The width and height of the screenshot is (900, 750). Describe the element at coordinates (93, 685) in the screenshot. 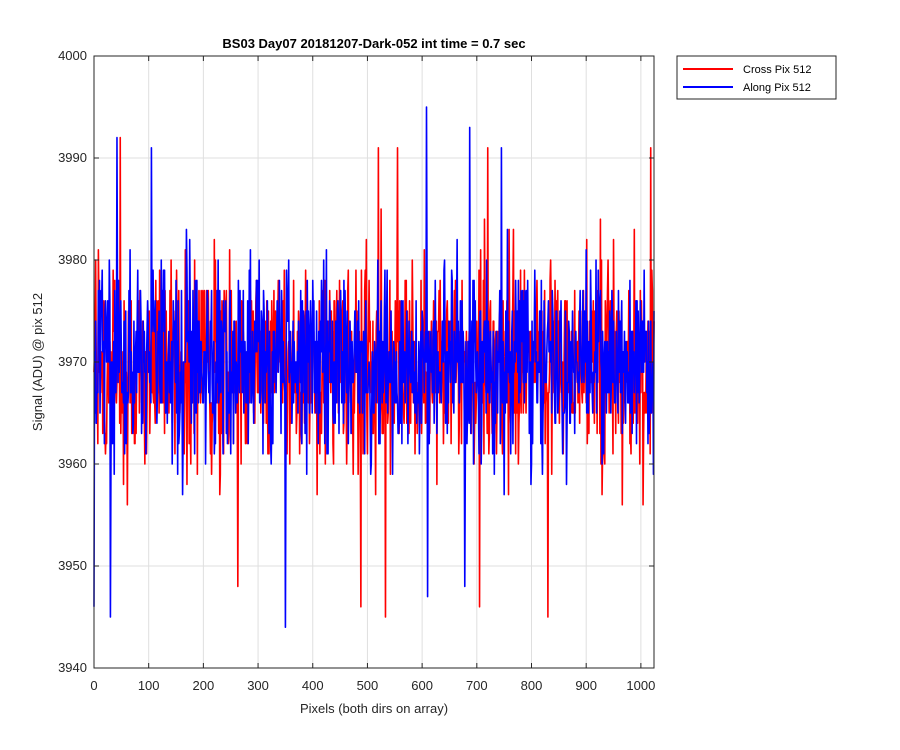

I see `x-tick-label: 0` at that location.